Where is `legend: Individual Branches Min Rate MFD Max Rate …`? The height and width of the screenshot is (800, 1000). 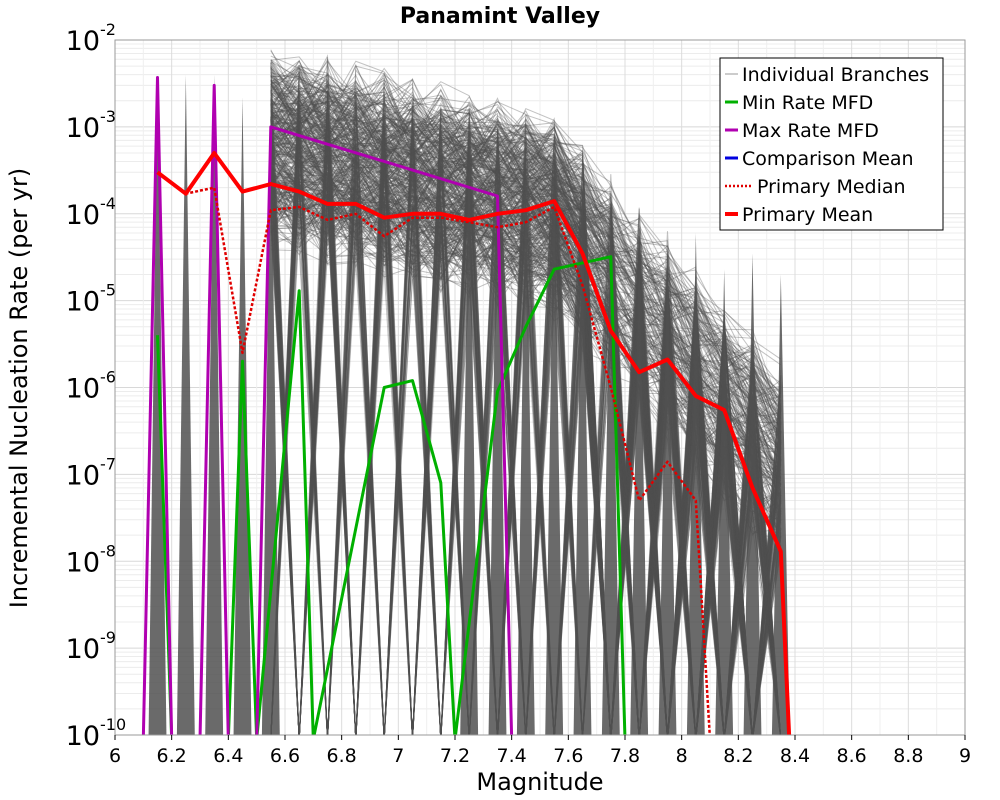
legend: Individual Branches Min Rate MFD Max Rate … is located at coordinates (831, 144).